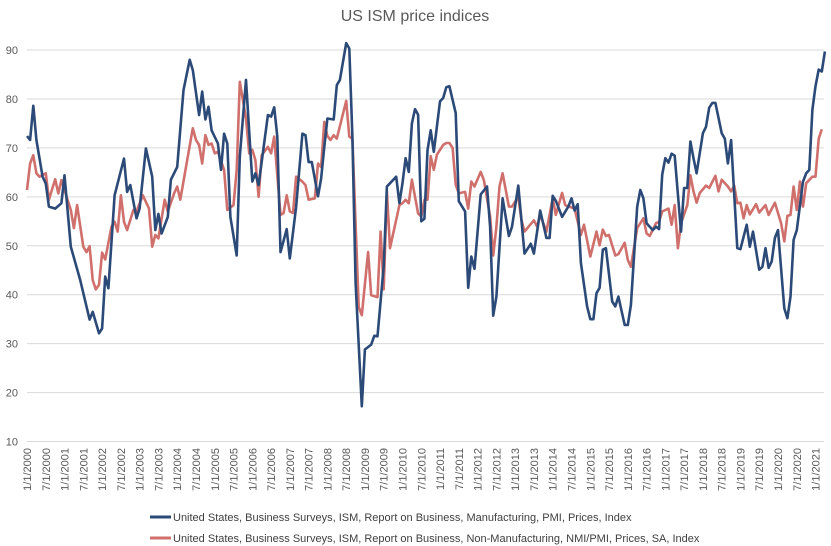 Image resolution: width=831 pixels, height=546 pixels. Describe the element at coordinates (12, 100) in the screenshot. I see `y-tick-label: 80` at that location.